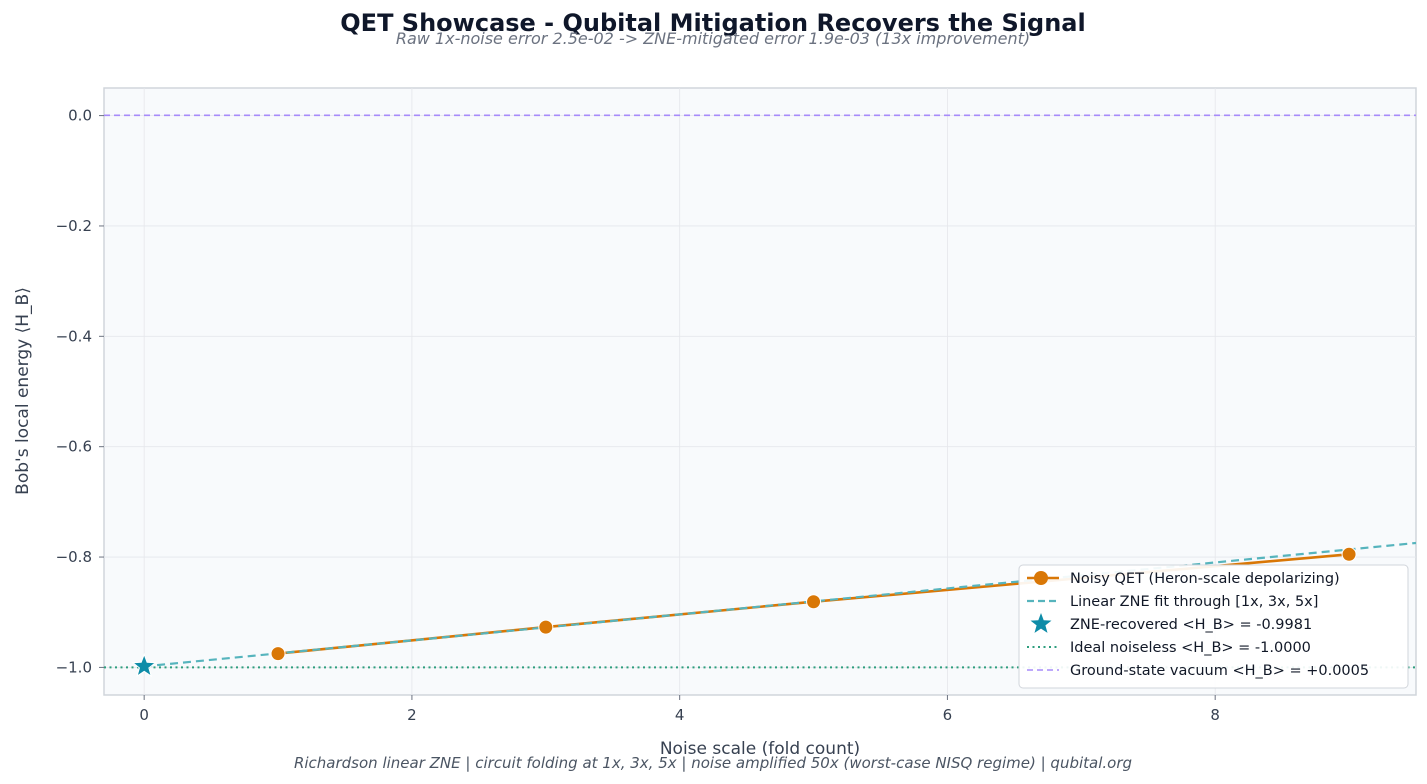  Describe the element at coordinates (760, 749) in the screenshot. I see `x-axis-label: Noise scale (fold count)` at that location.